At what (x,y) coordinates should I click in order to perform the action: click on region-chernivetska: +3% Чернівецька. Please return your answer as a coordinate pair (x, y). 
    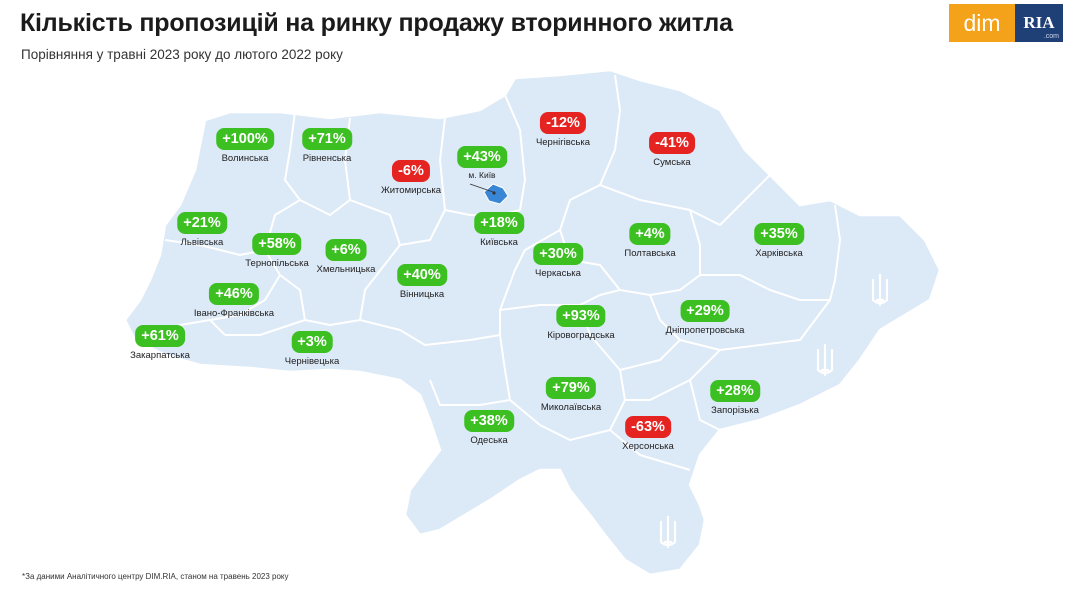
    Looking at the image, I should click on (312, 349).